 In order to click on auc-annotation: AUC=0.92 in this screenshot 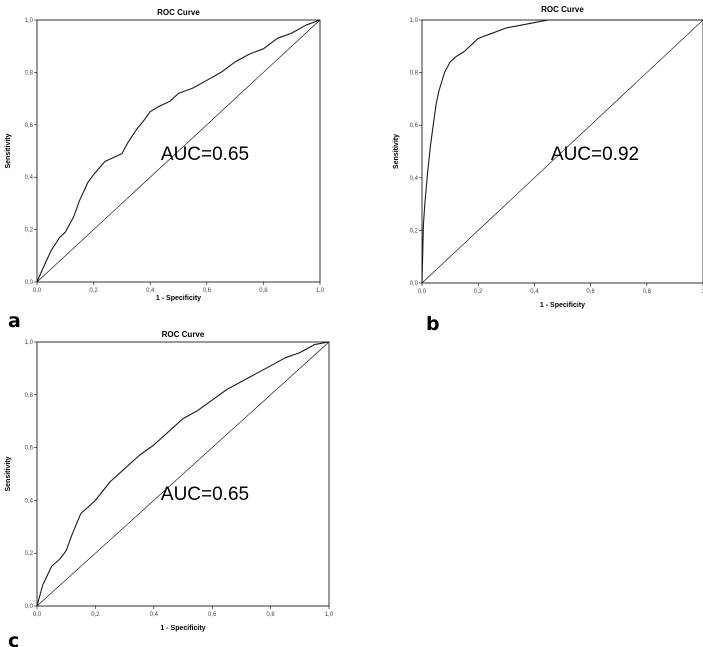, I will do `click(595, 154)`.